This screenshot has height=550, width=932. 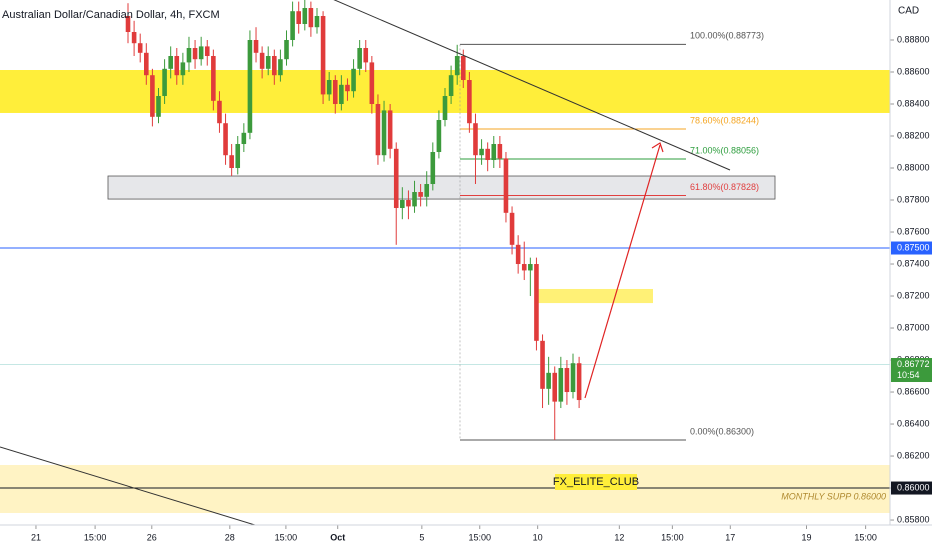 I want to click on x-tick-label: 10, so click(x=538, y=537).